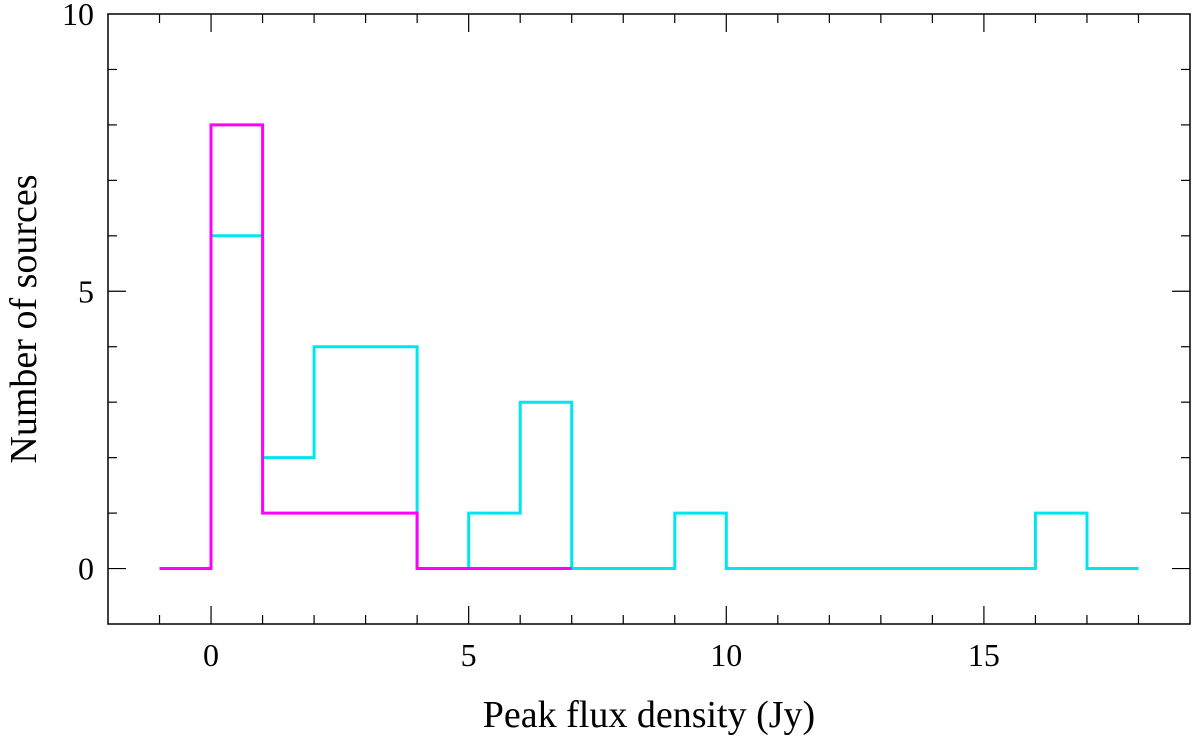 Image resolution: width=1200 pixels, height=746 pixels. What do you see at coordinates (726, 655) in the screenshot?
I see `x-tick-label: 10` at bounding box center [726, 655].